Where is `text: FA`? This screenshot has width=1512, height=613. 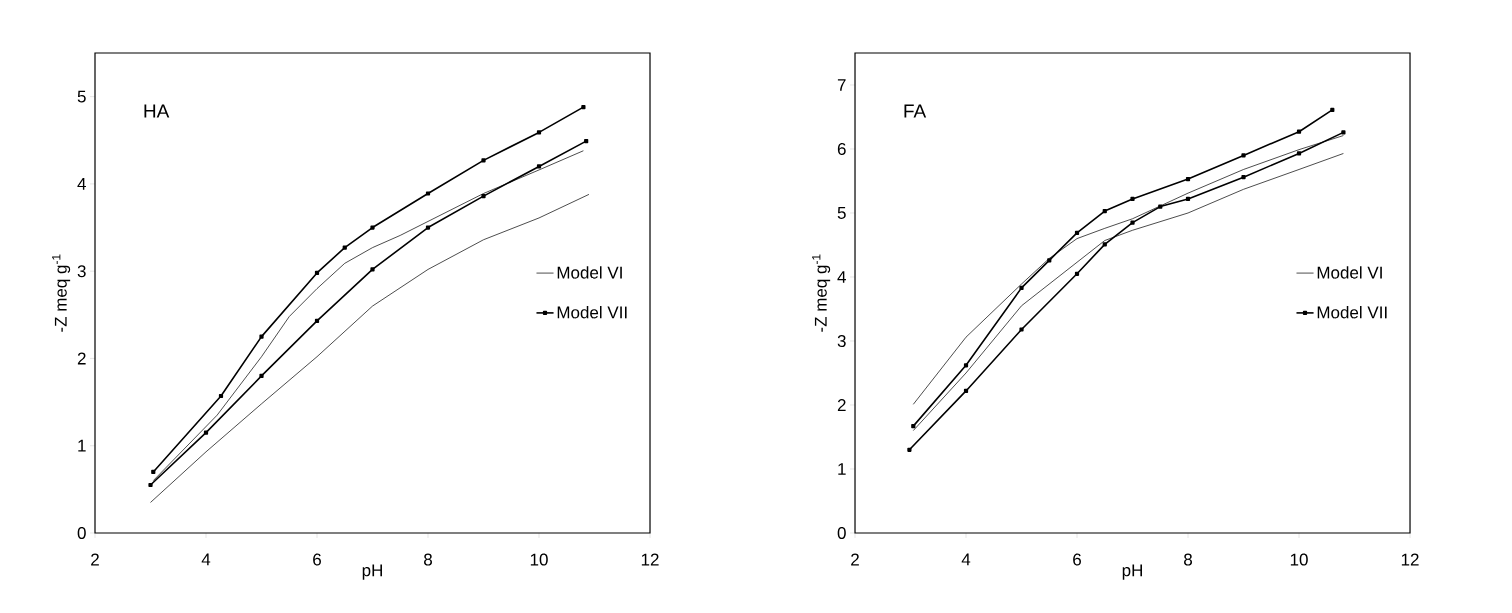
text: FA is located at coordinates (915, 111).